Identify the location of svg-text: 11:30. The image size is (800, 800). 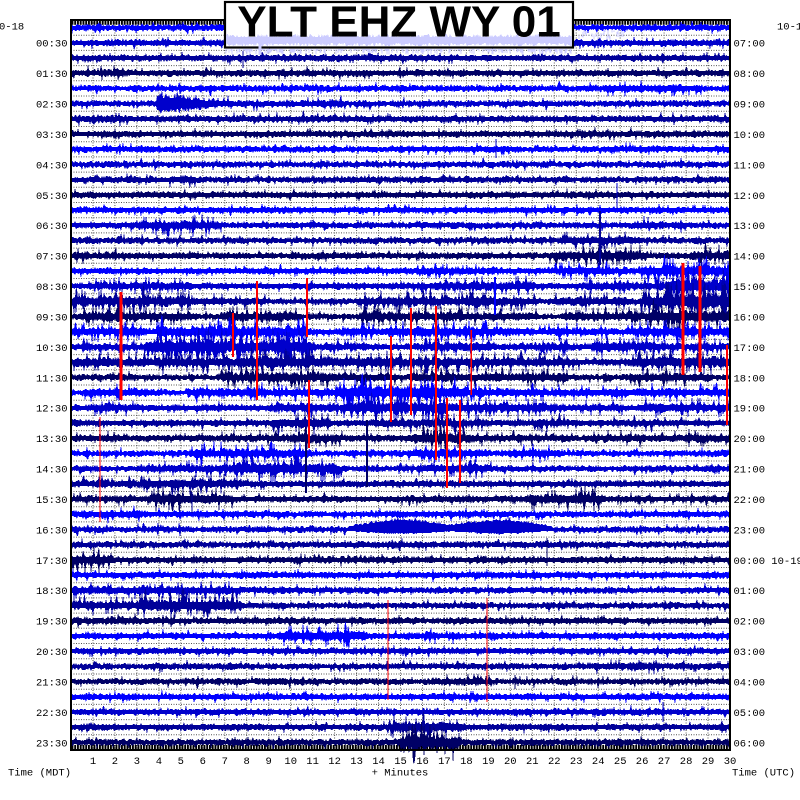
(52, 379).